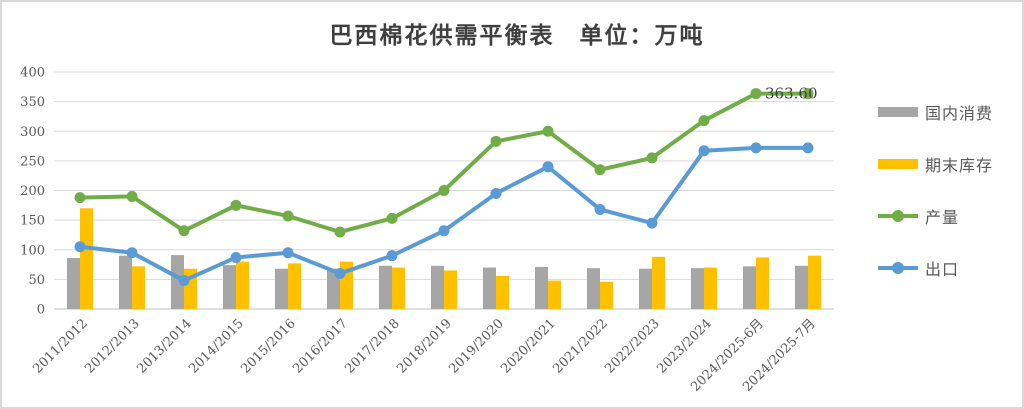 This screenshot has width=1024, height=409. What do you see at coordinates (164, 346) in the screenshot?
I see `x-tick-label: 2013/2014` at bounding box center [164, 346].